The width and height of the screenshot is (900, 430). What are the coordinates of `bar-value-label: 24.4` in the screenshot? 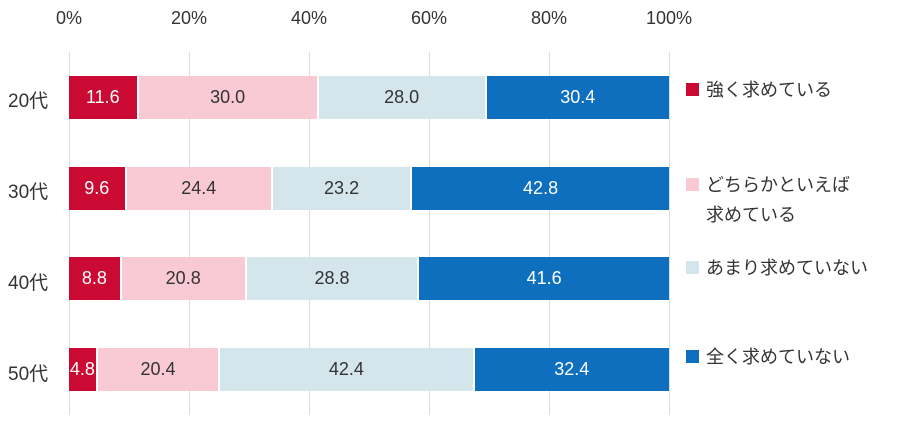 It's located at (199, 187).